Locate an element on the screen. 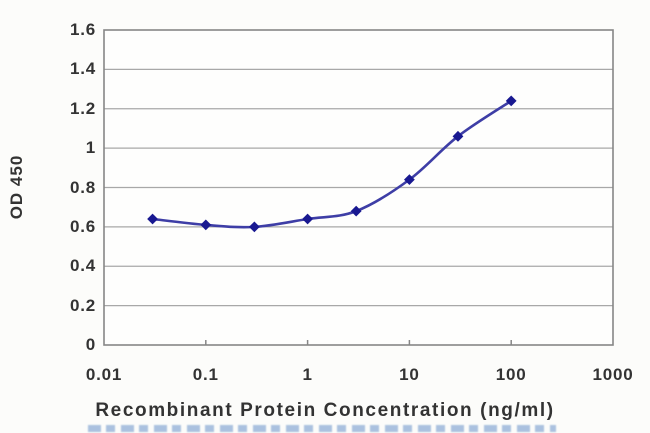 Image resolution: width=650 pixels, height=433 pixels. y-tick-label: 1.6 is located at coordinates (82, 29).